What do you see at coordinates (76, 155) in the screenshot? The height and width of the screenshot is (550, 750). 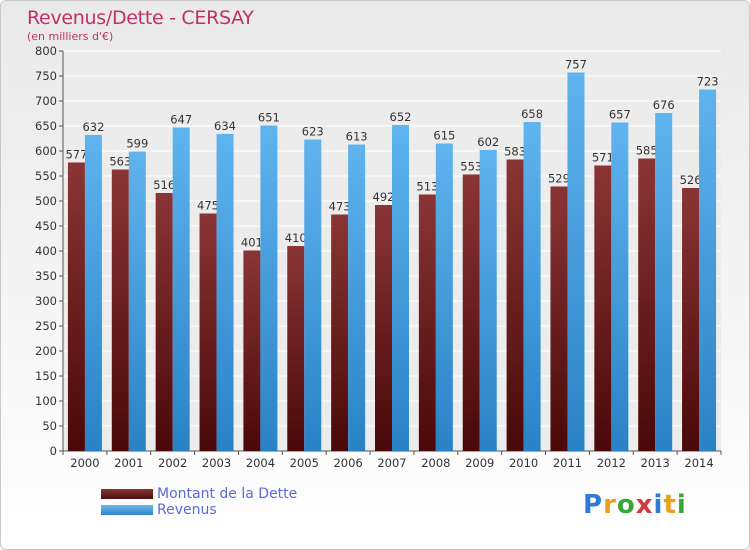 I see `data-label-dette: 577` at bounding box center [76, 155].